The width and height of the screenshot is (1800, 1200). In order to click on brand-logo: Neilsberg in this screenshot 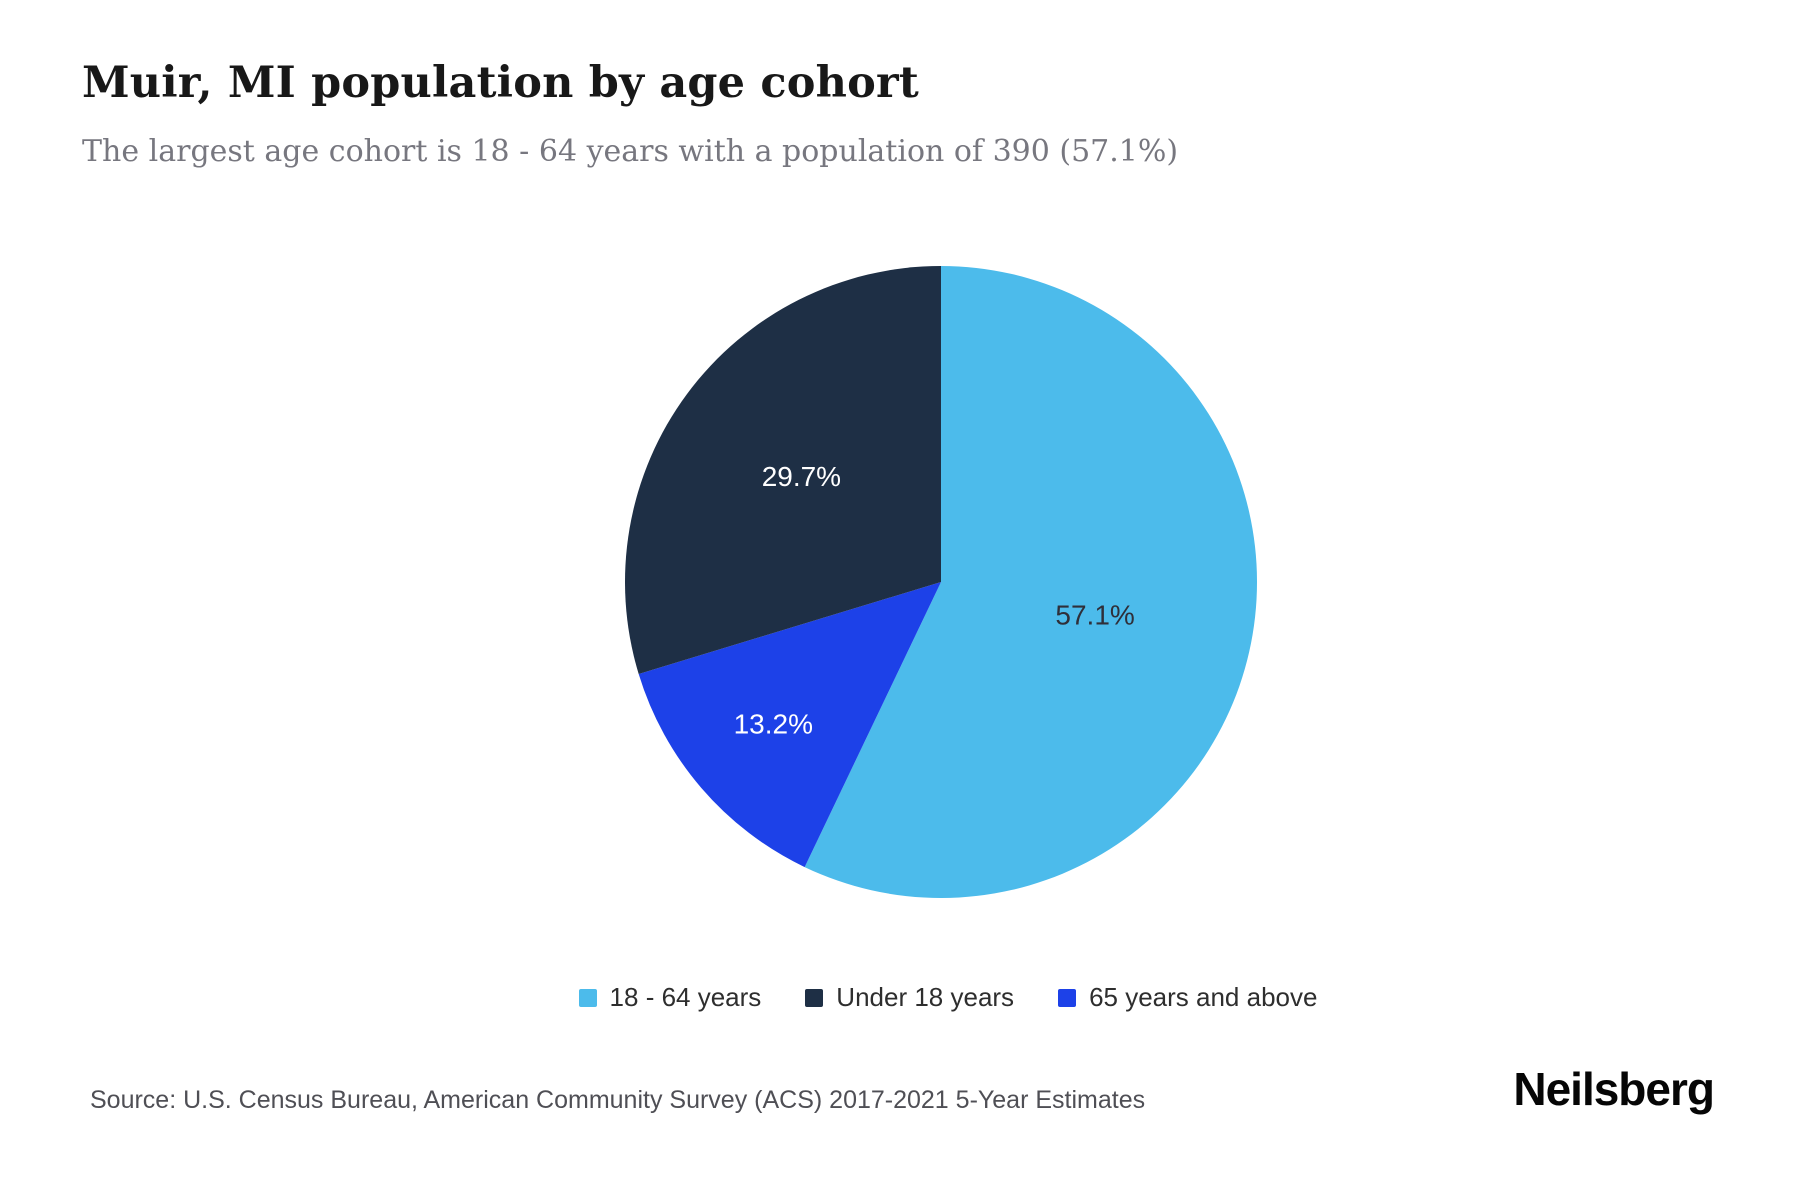, I will do `click(1614, 1089)`.